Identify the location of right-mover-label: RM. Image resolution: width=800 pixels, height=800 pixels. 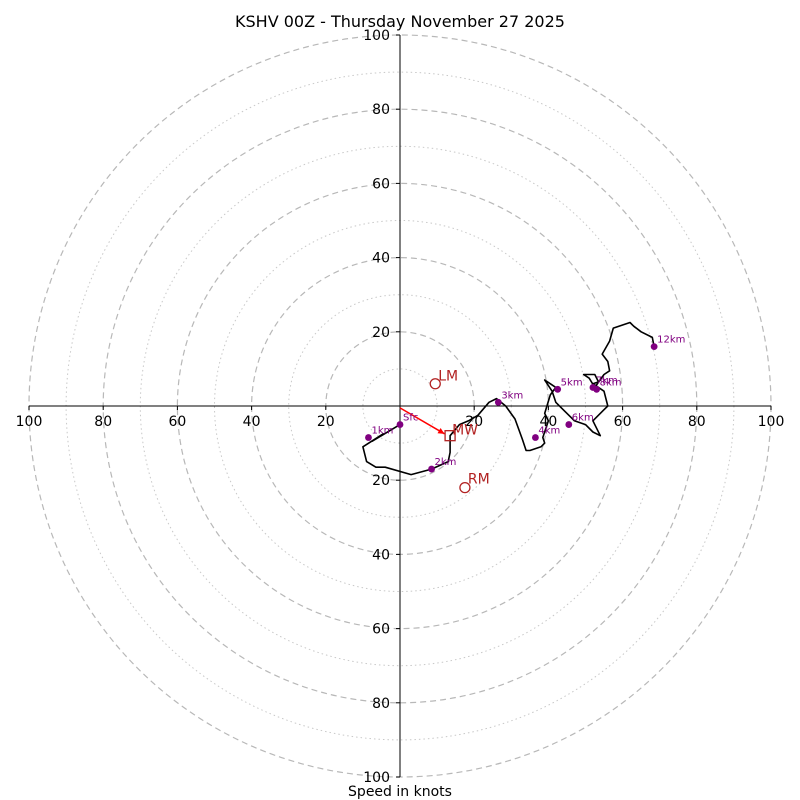
(479, 480).